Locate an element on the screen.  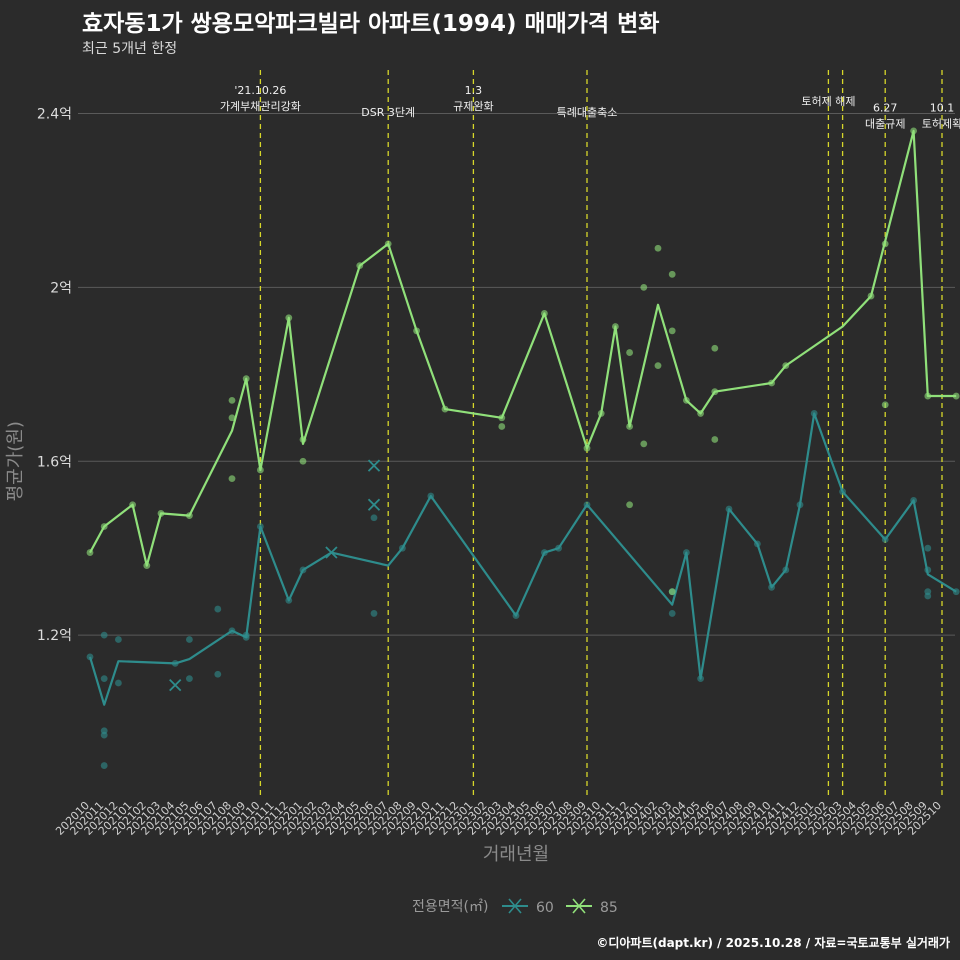
legend-label-60: 60 is located at coordinates (545, 908).